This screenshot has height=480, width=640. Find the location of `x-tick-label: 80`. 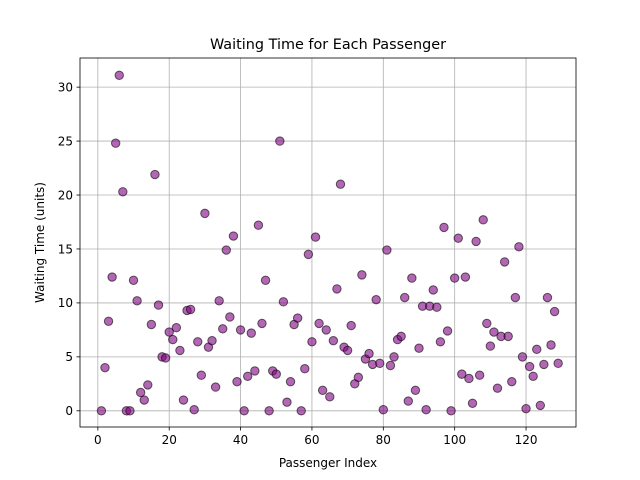

x-tick-label: 80 is located at coordinates (383, 440).